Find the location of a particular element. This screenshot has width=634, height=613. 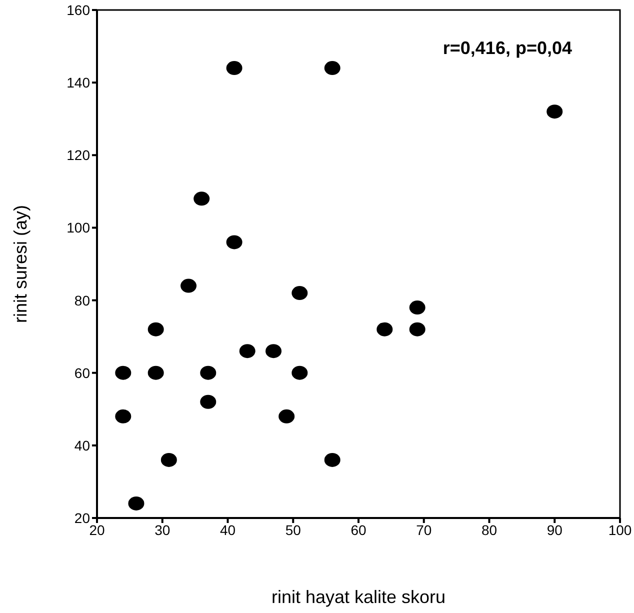

y-axis-title: rinit suresi (ay) is located at coordinates (20, 264).